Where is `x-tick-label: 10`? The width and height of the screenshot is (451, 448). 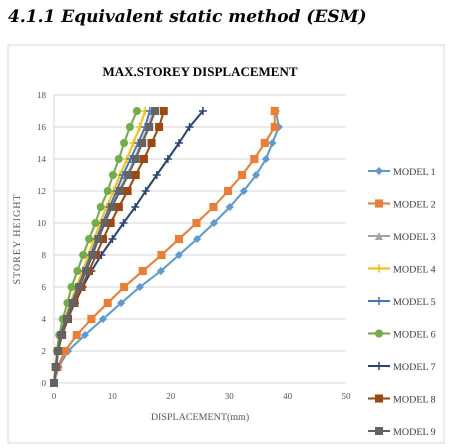
x-tick-label: 10 is located at coordinates (113, 396).